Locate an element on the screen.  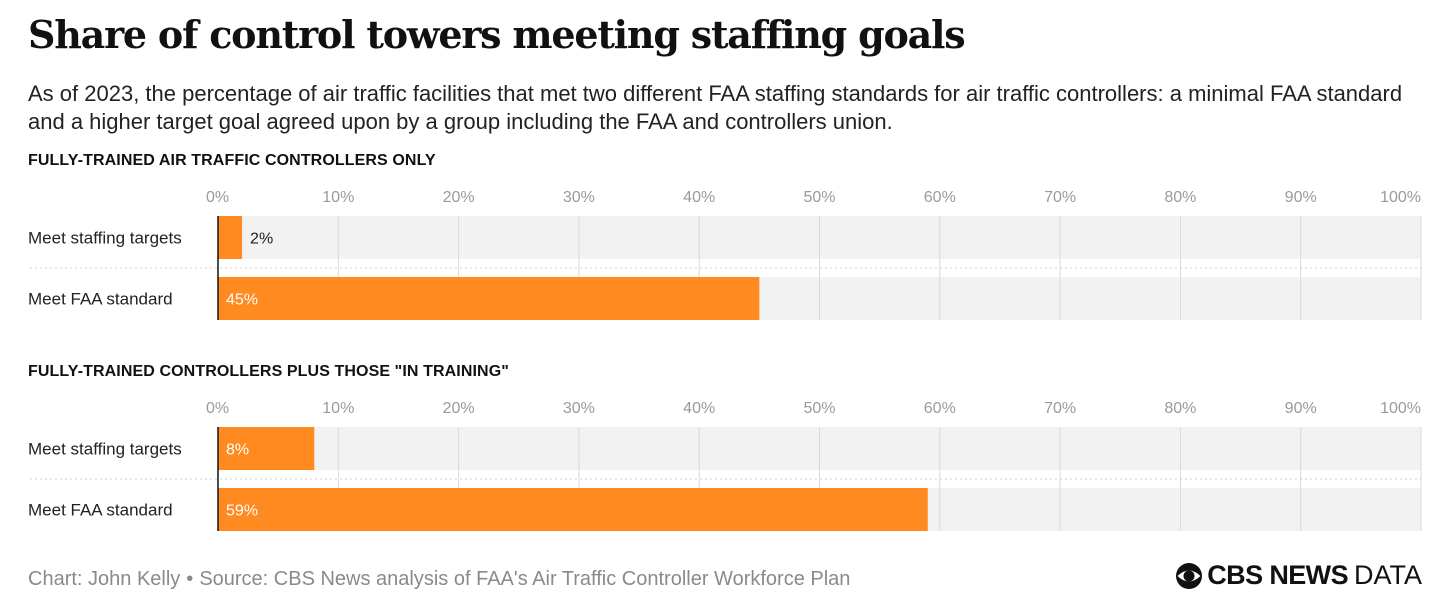
cbs-eye-icon is located at coordinates (1189, 575).